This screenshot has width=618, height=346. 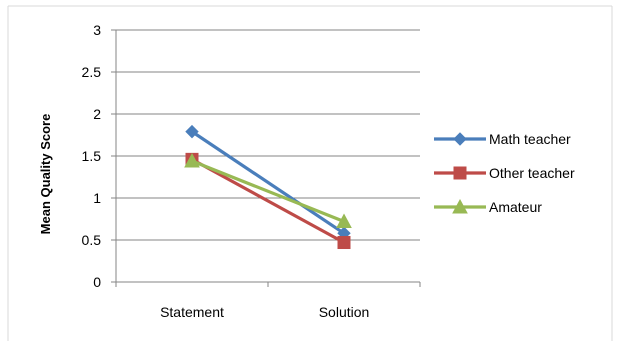 I want to click on legend-label: Other teacher, so click(x=532, y=173).